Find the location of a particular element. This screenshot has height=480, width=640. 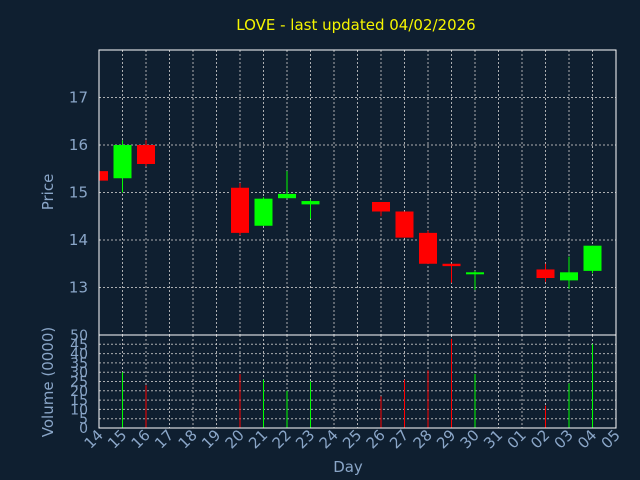

volume-tick-label: 20 is located at coordinates (79, 392).